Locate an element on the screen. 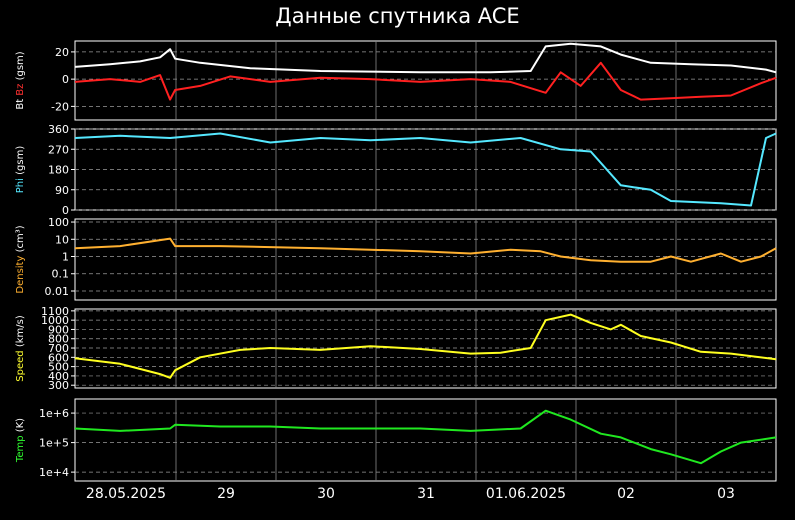  y-axis-label-speed: Speed (km/s) is located at coordinates (20, 348).